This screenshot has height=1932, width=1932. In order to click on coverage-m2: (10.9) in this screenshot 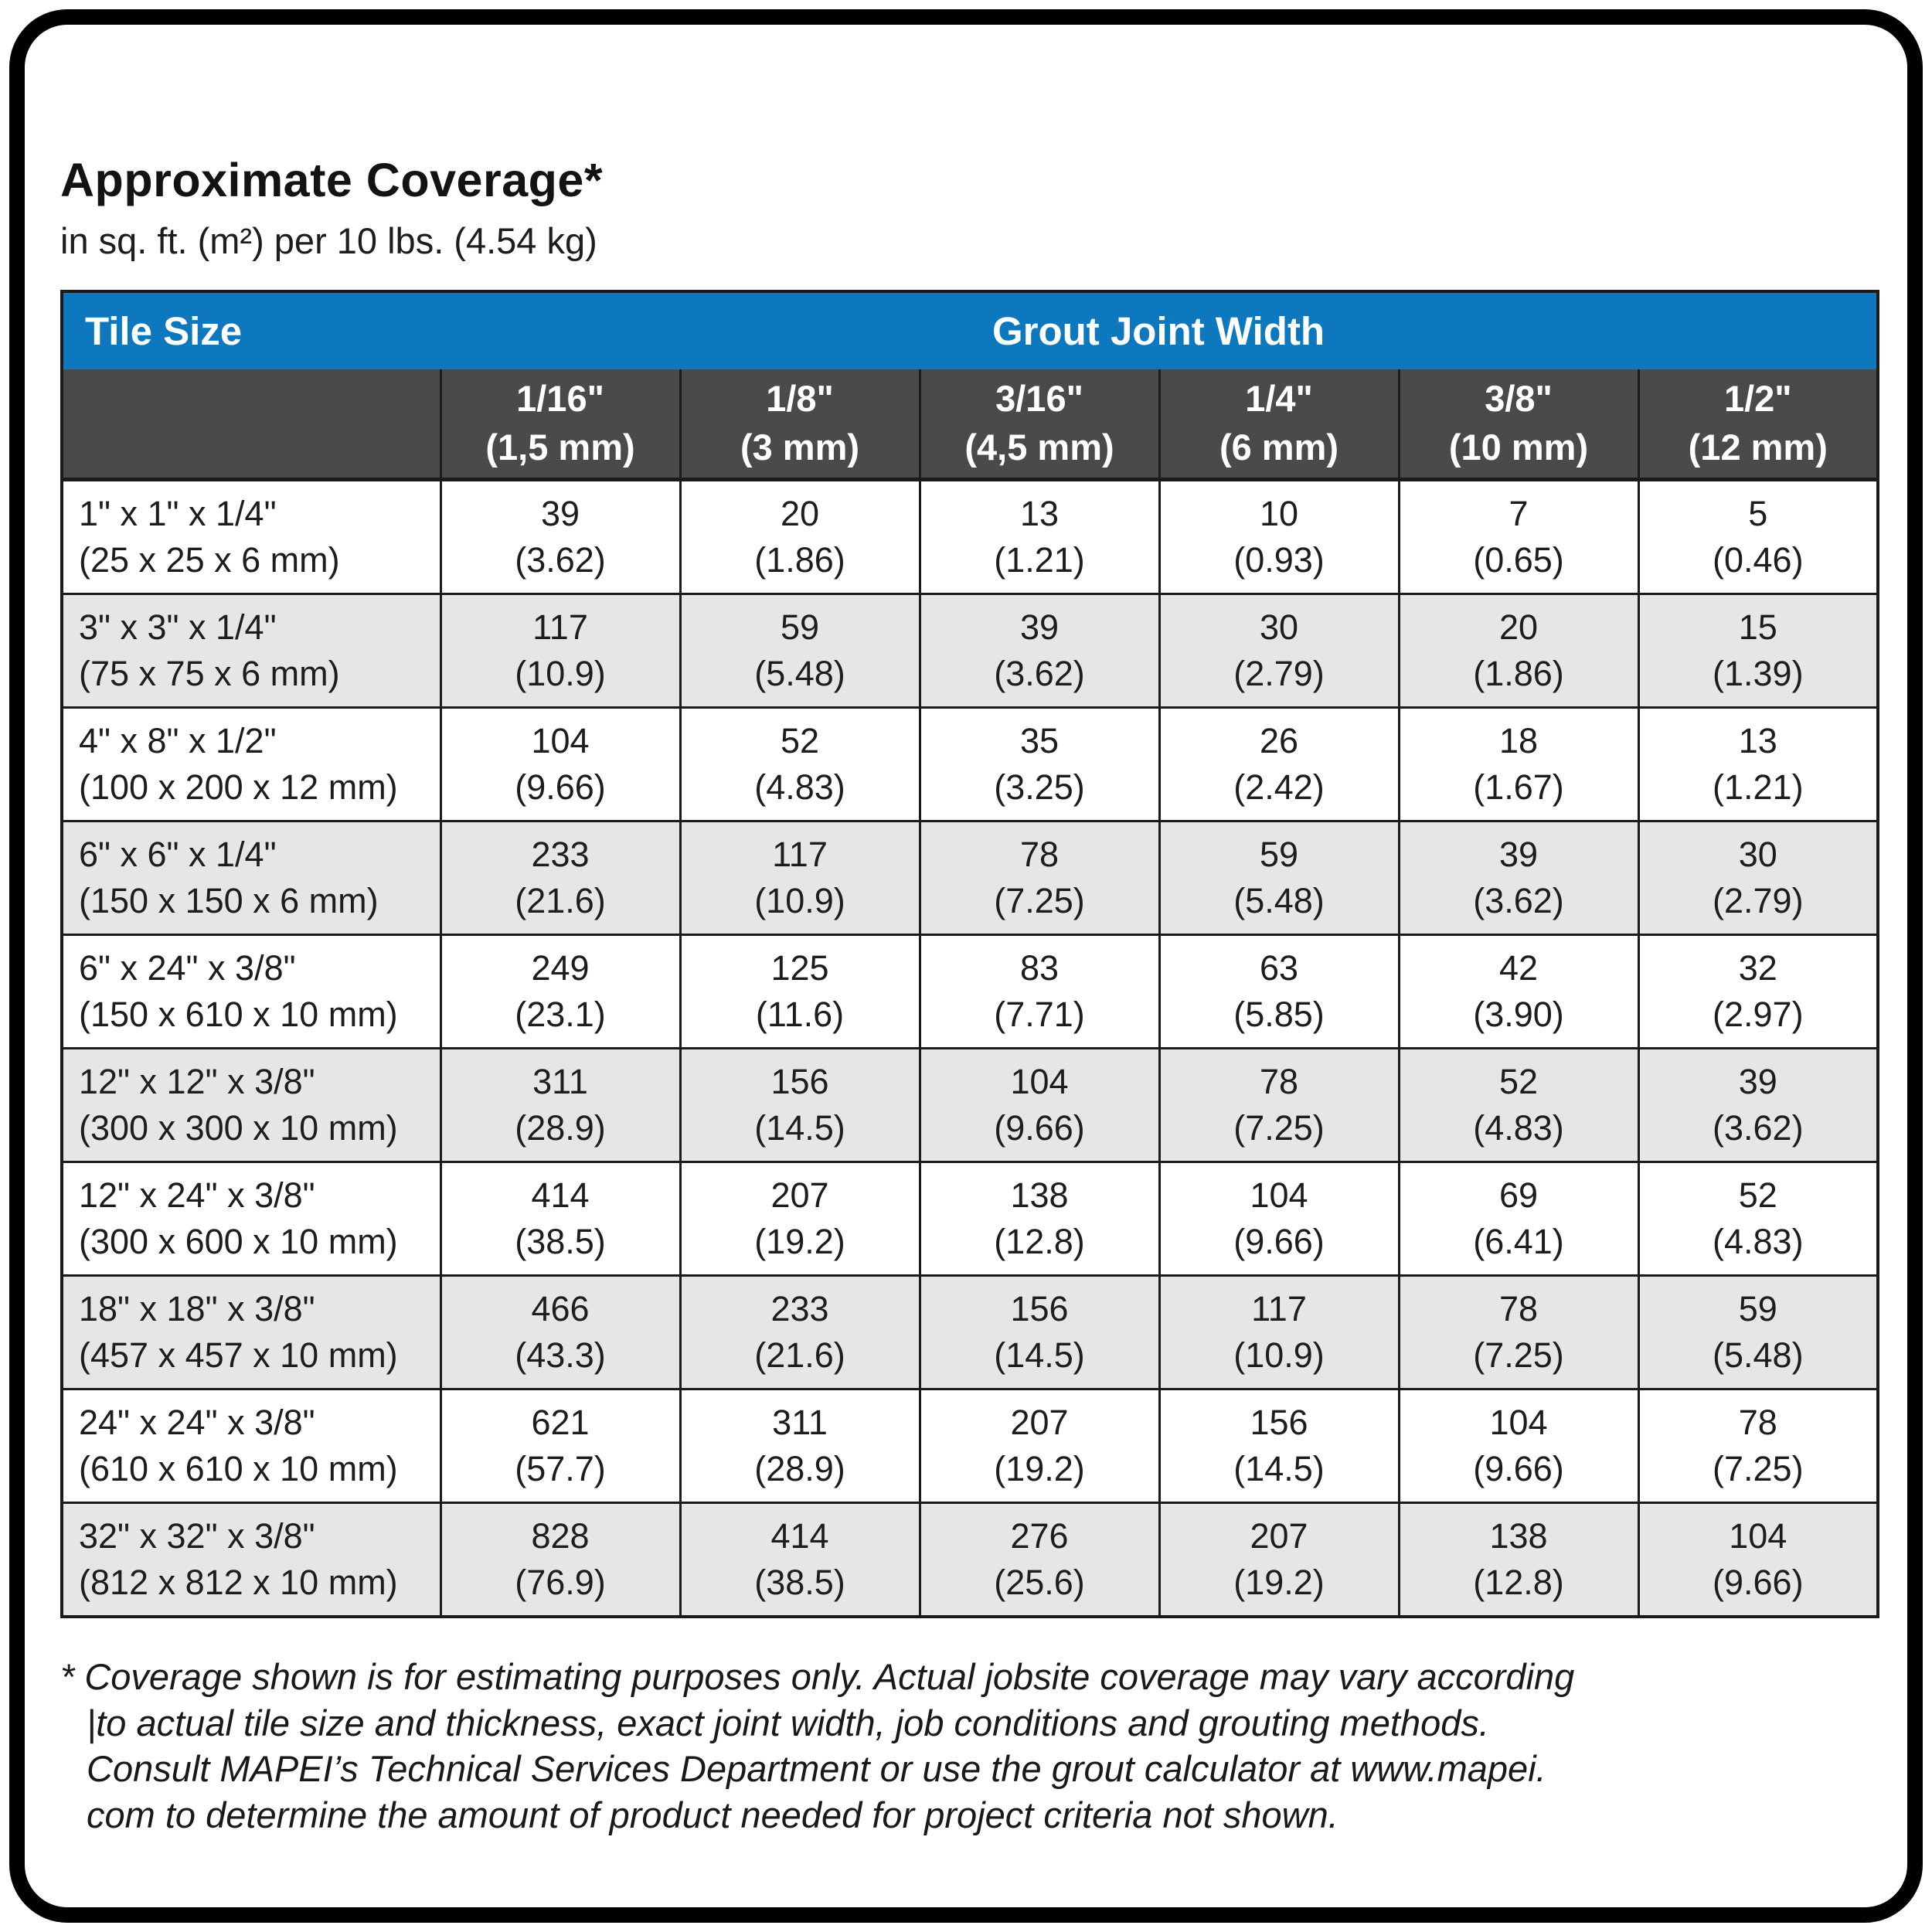, I will do `click(1279, 1355)`.